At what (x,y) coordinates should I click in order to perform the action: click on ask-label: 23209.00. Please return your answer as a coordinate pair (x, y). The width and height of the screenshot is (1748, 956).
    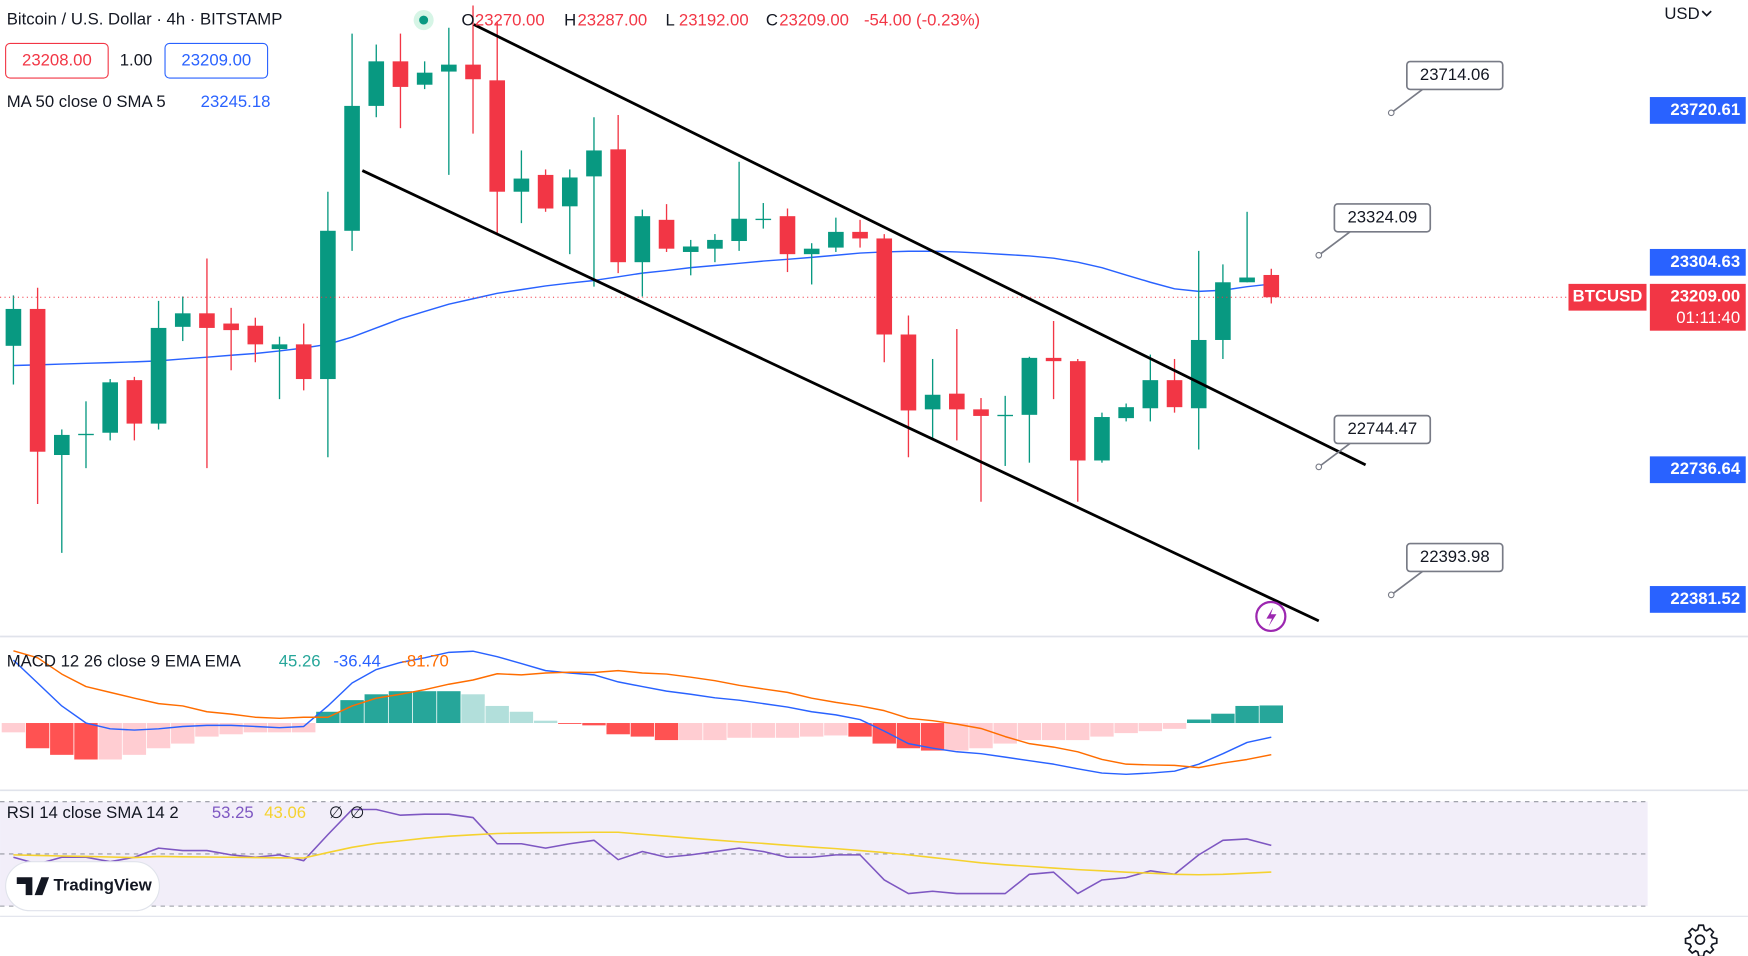
    Looking at the image, I should click on (216, 60).